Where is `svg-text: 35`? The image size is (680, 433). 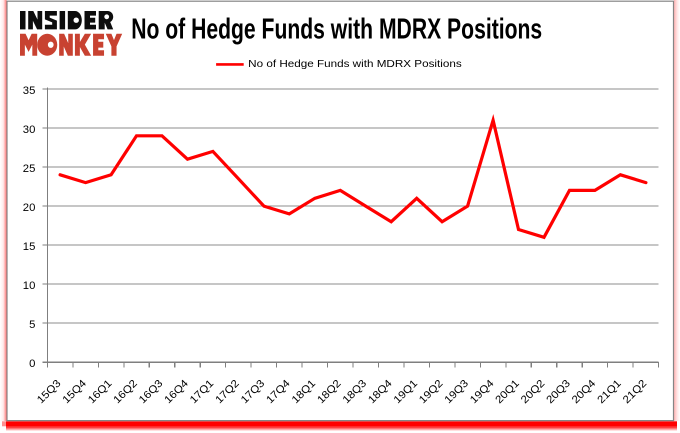
svg-text: 35 is located at coordinates (29, 91).